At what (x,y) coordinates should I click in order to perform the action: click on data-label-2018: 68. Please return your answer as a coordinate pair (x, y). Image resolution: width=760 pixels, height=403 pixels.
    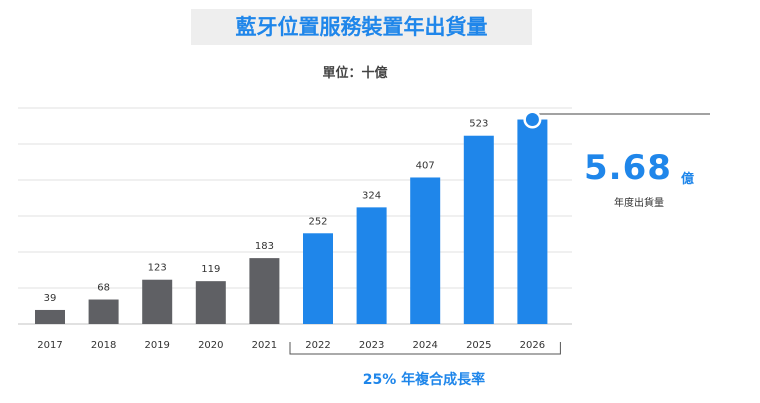
    Looking at the image, I should click on (103, 288).